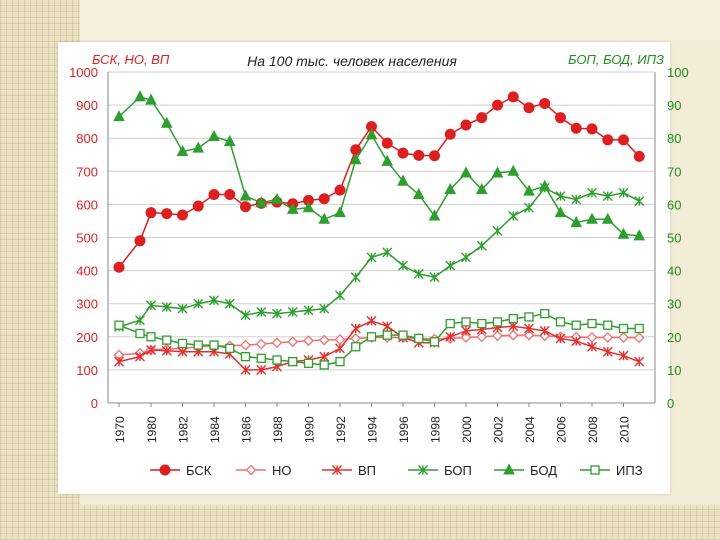  I want to click on right-tick-label: 100, so click(678, 72).